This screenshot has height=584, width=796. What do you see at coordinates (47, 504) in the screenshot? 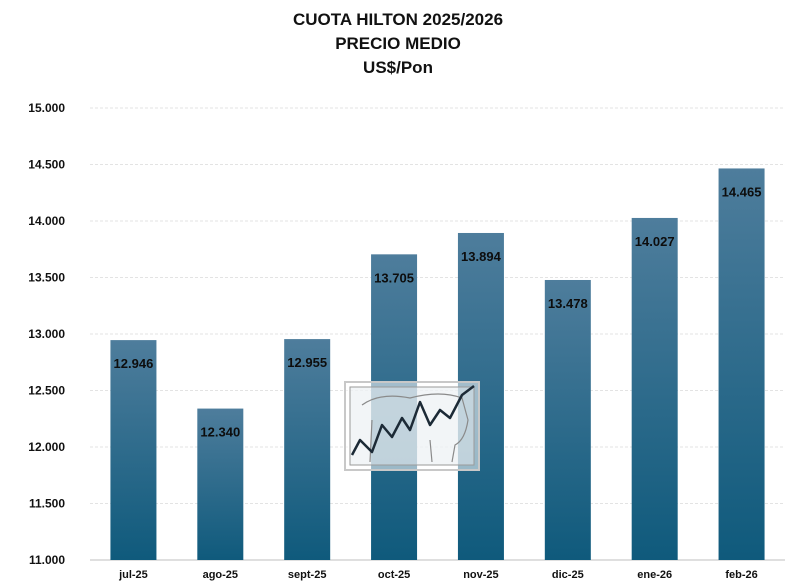
I see `y-tick-label: 11.500` at bounding box center [47, 504].